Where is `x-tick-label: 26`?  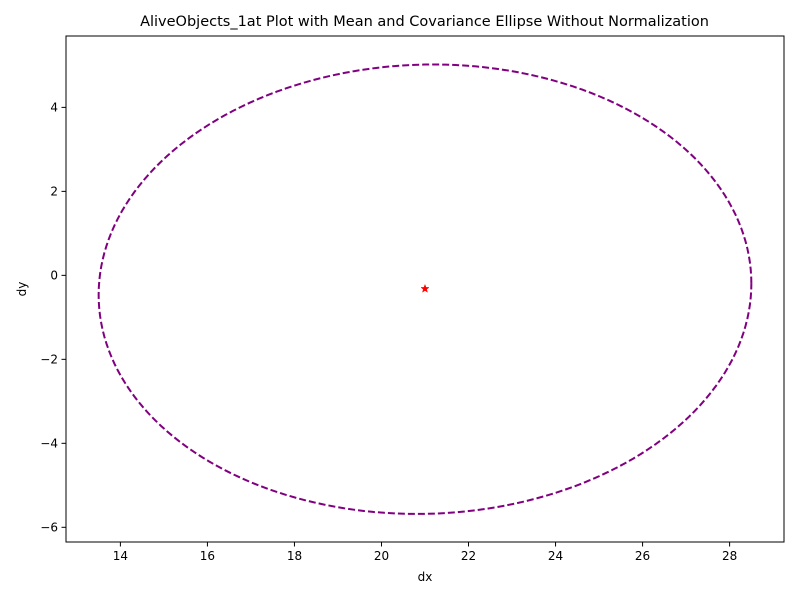 x-tick-label: 26 is located at coordinates (642, 556).